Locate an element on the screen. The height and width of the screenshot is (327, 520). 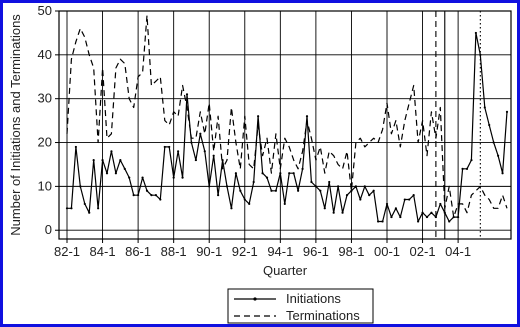
x-tick-label: 98-1 is located at coordinates (351, 251).